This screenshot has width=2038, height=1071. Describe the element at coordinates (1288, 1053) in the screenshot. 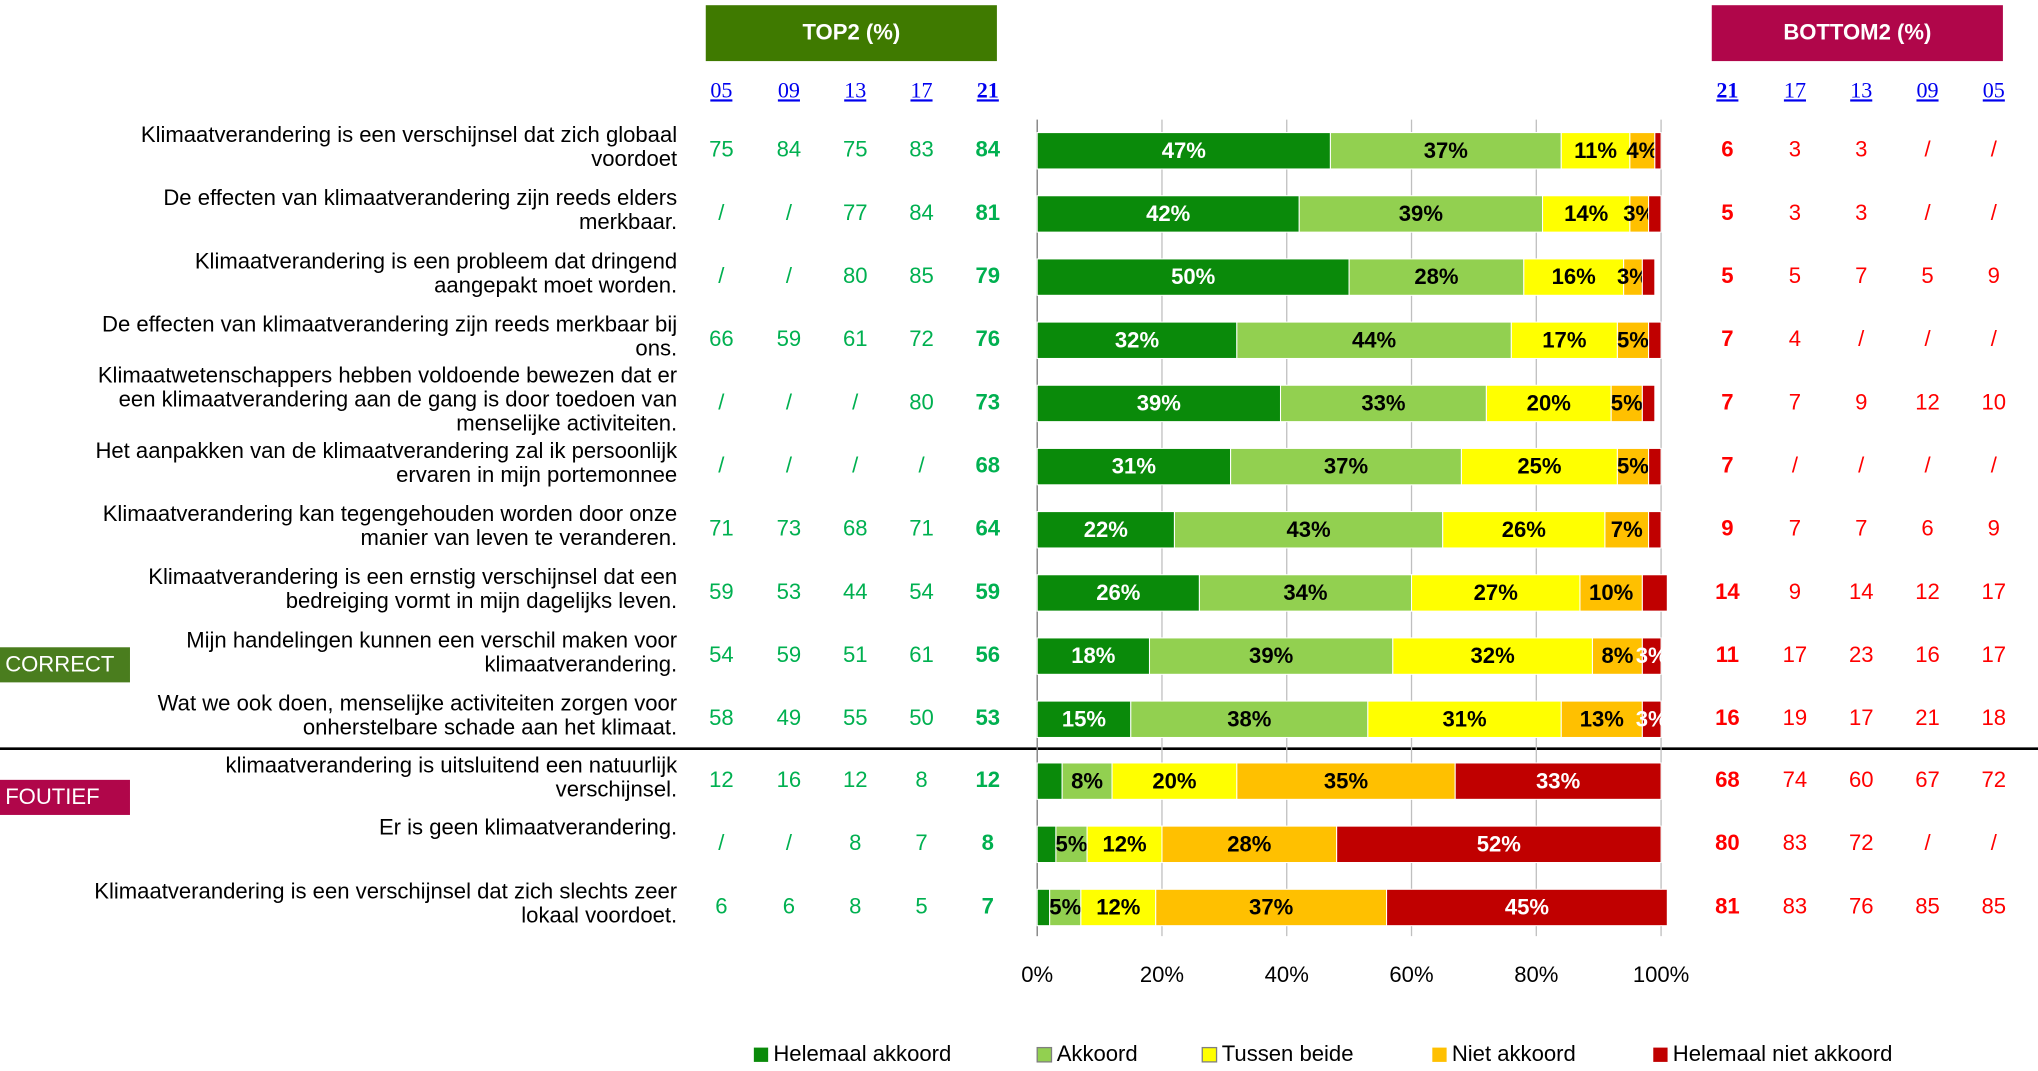

I see `legend-label: Tussen beide` at that location.